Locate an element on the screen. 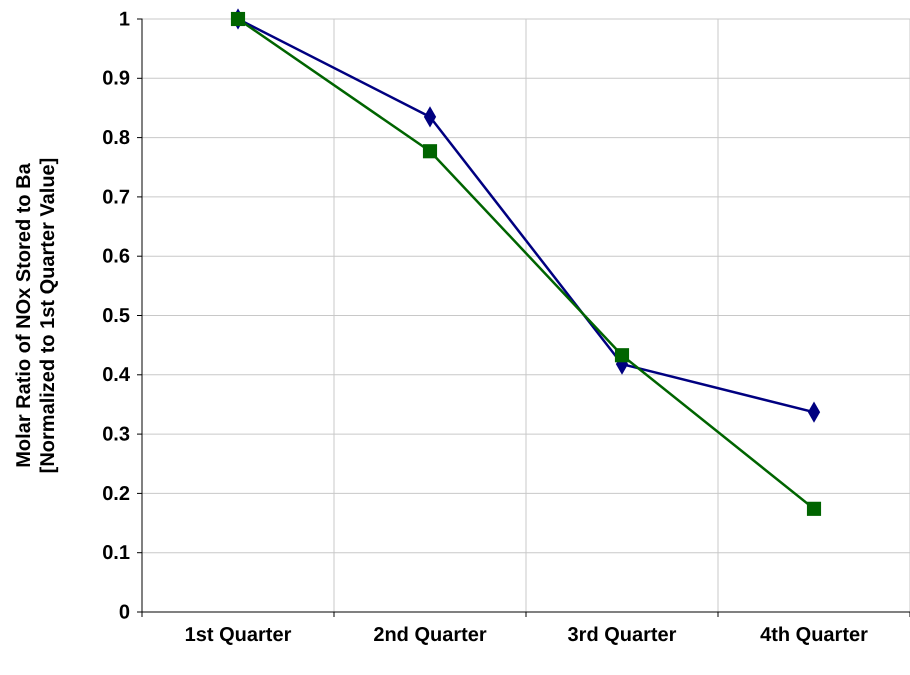  y-tick-label: 0.8 is located at coordinates (116, 138).